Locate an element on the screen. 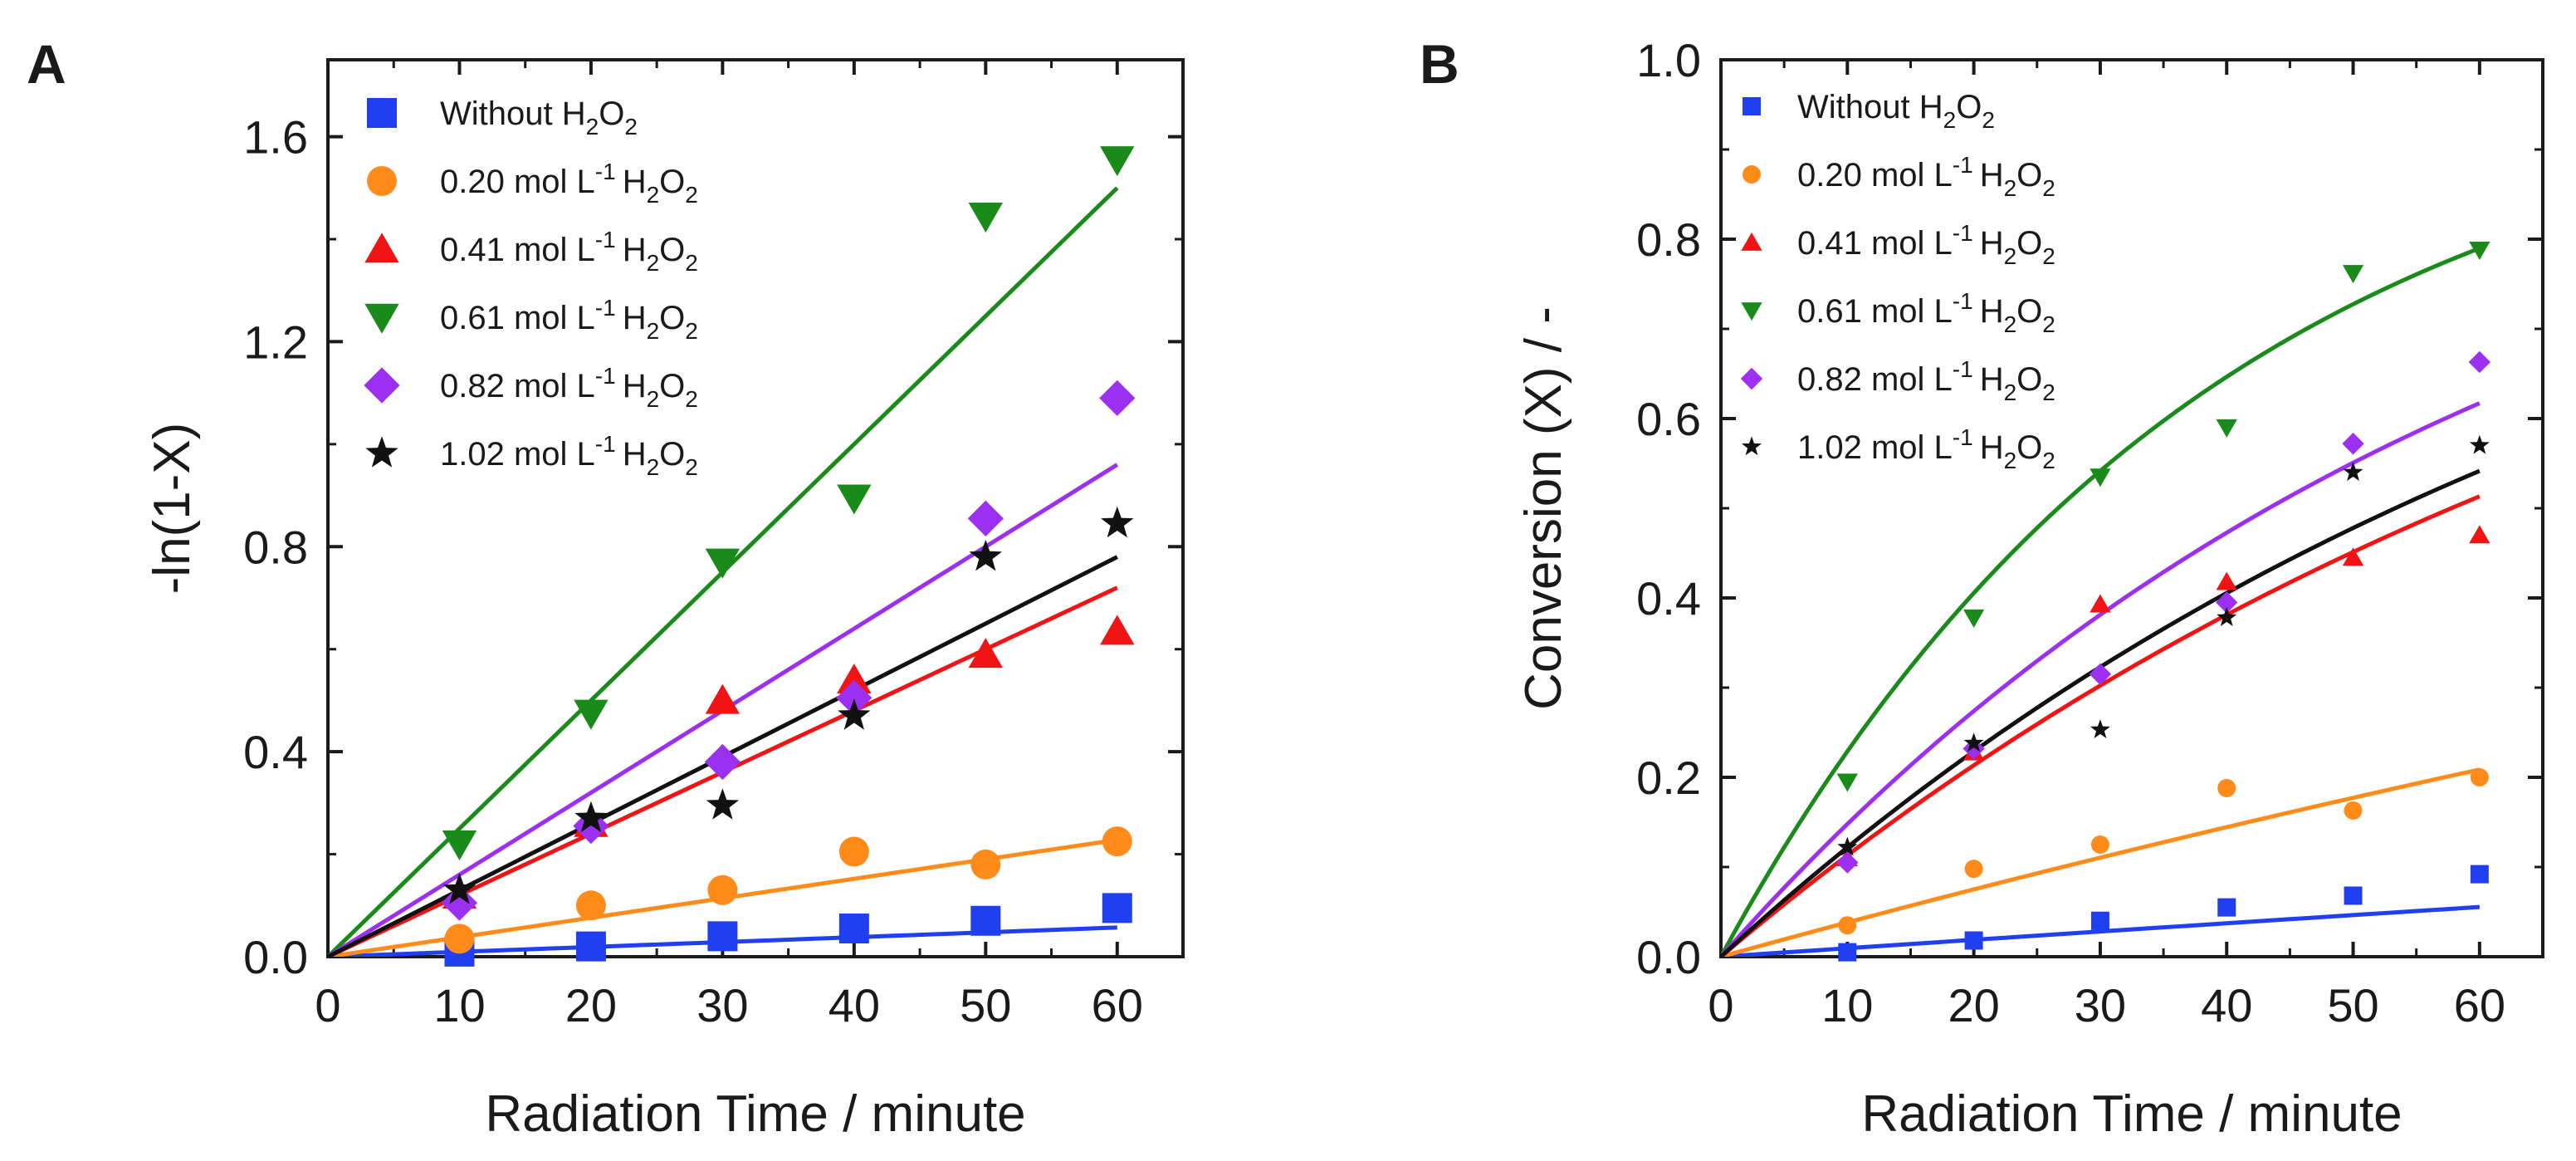 The width and height of the screenshot is (2576, 1161). legend-label-main: Without H is located at coordinates (1870, 107).